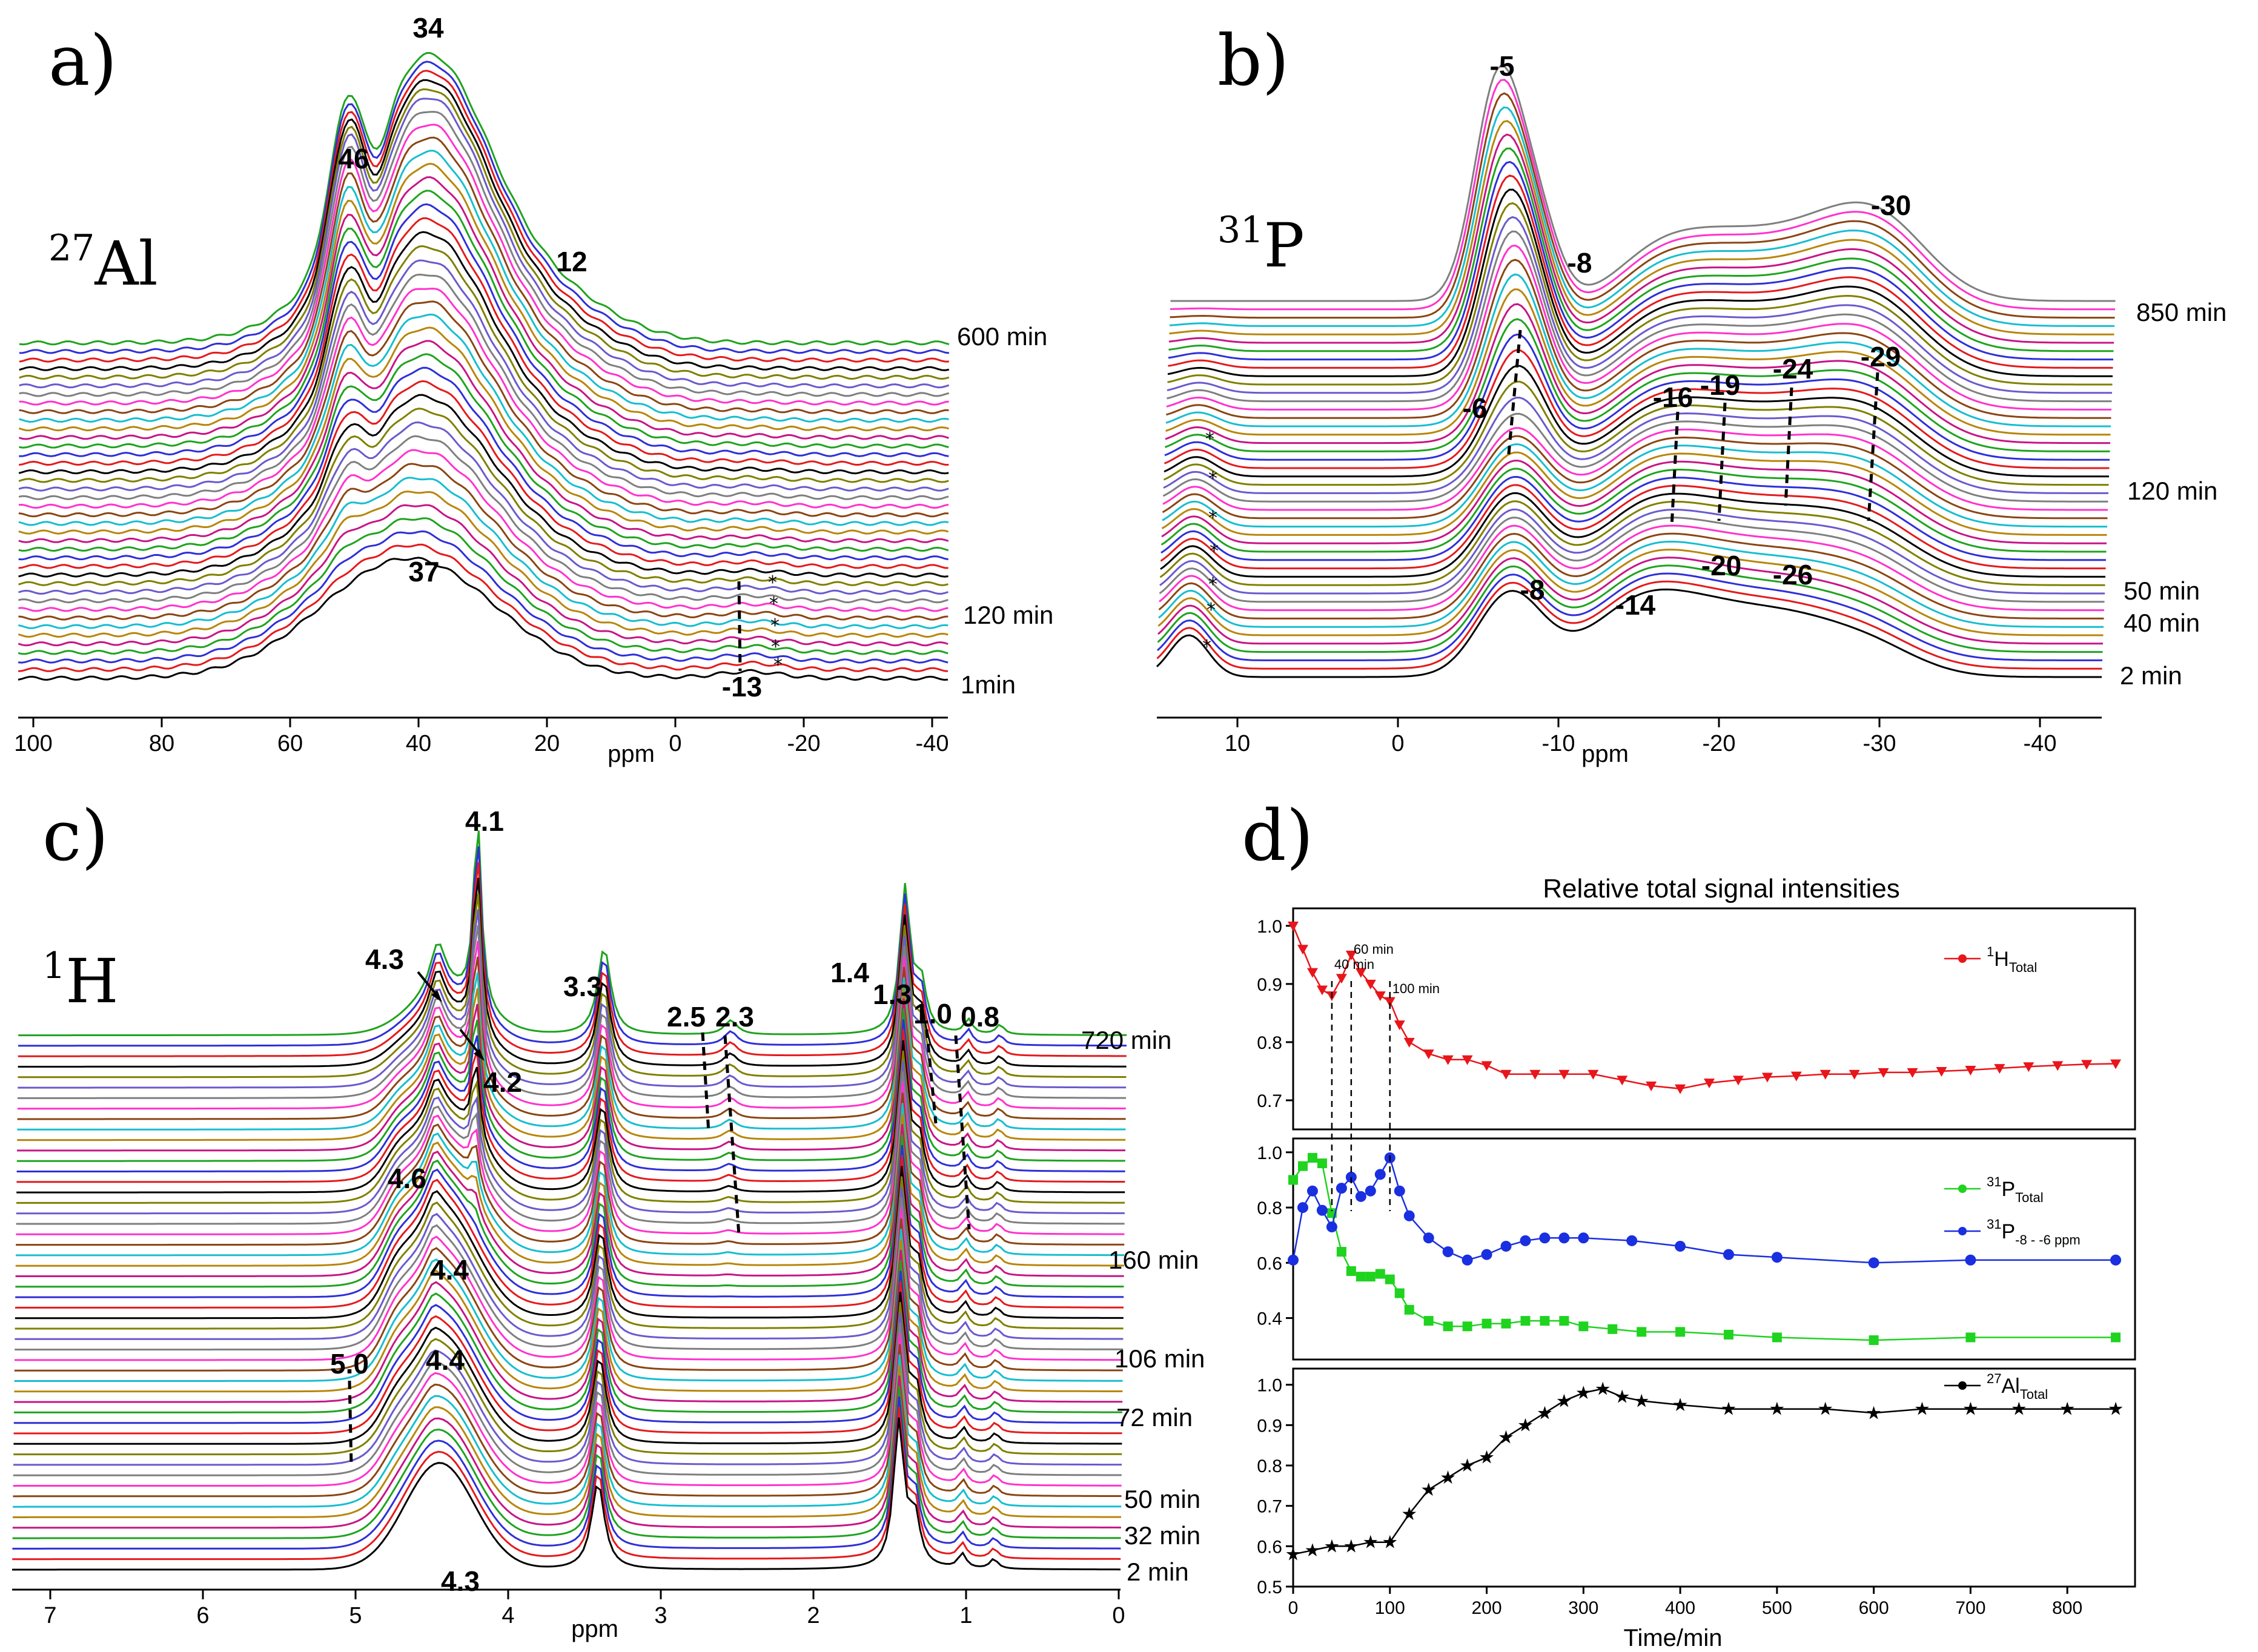 This screenshot has height=1652, width=2258. I want to click on peak-label-minus13: -13, so click(742, 686).